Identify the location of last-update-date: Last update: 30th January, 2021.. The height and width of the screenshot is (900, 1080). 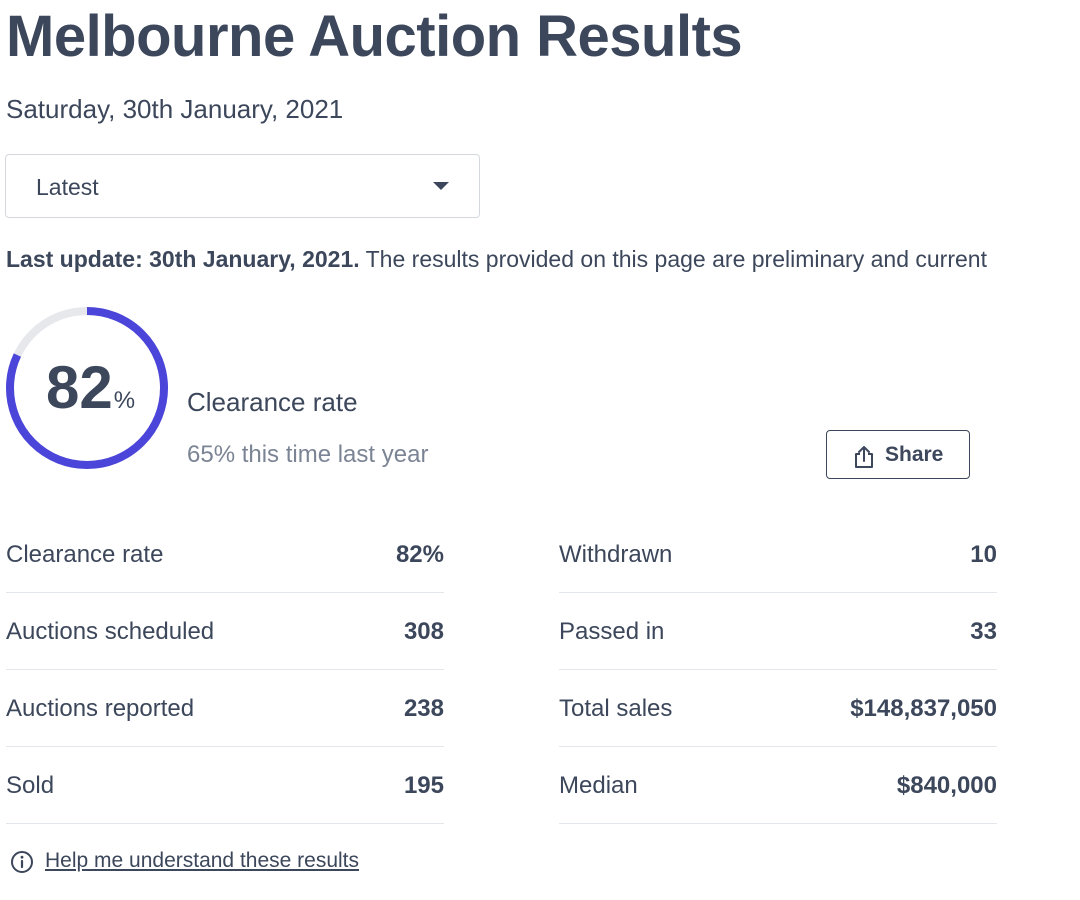
(183, 259).